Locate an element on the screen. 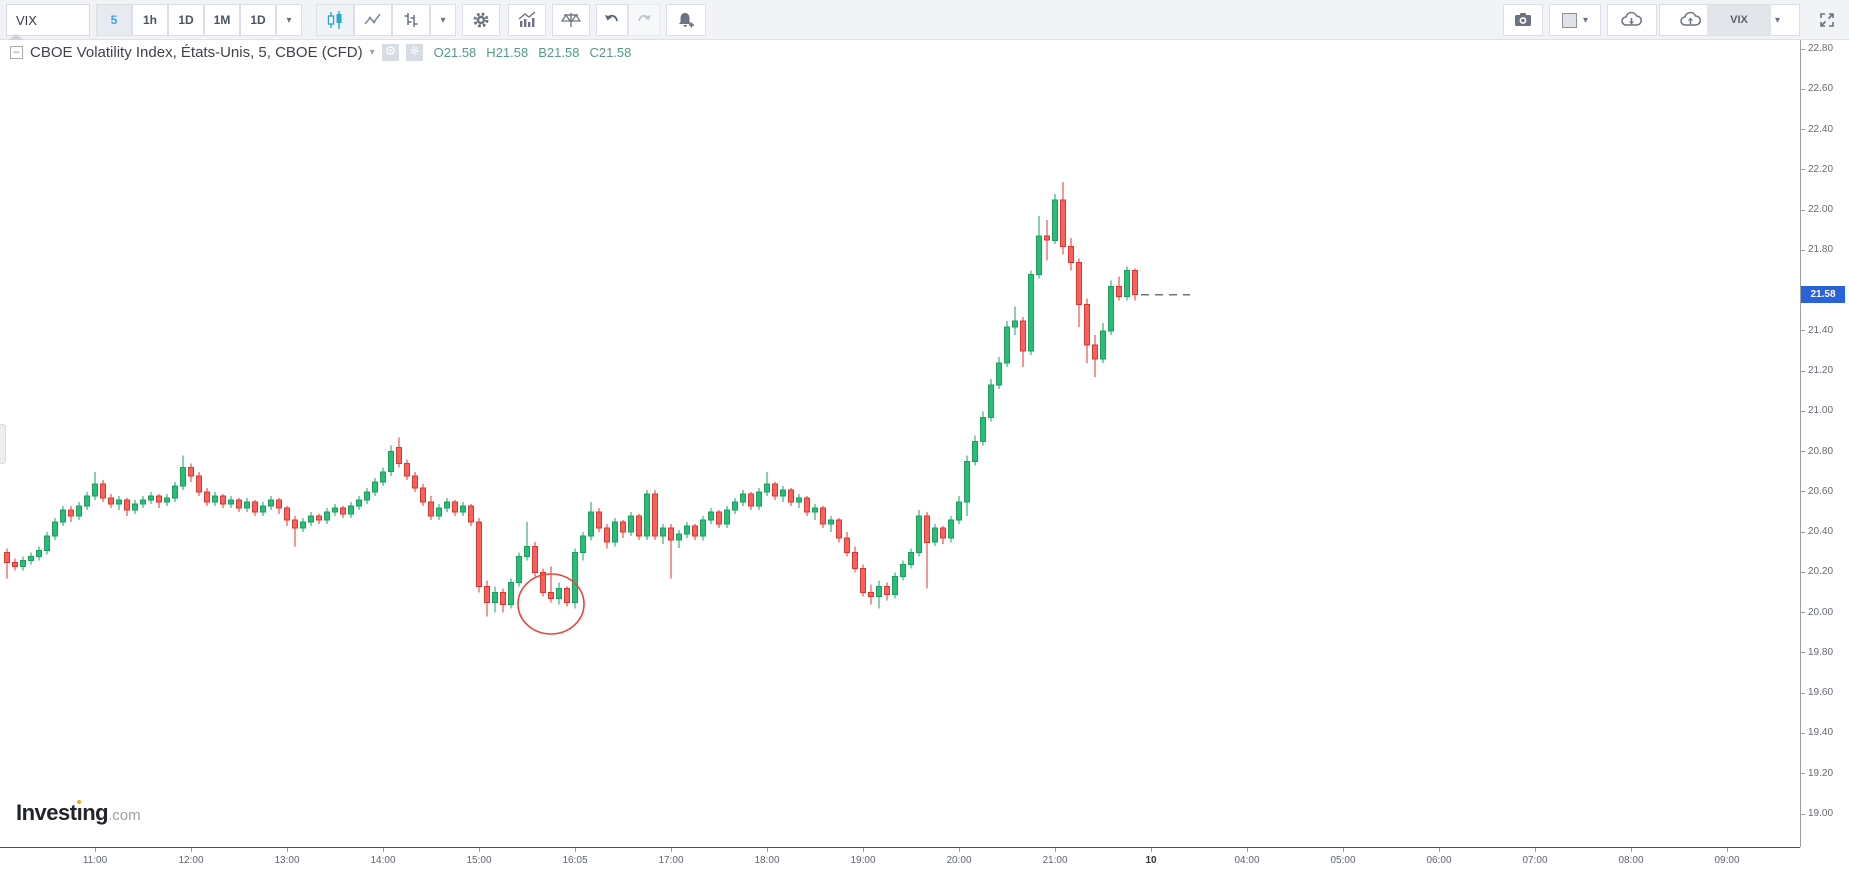 Image resolution: width=1849 pixels, height=876 pixels. indicators-icon is located at coordinates (527, 20).